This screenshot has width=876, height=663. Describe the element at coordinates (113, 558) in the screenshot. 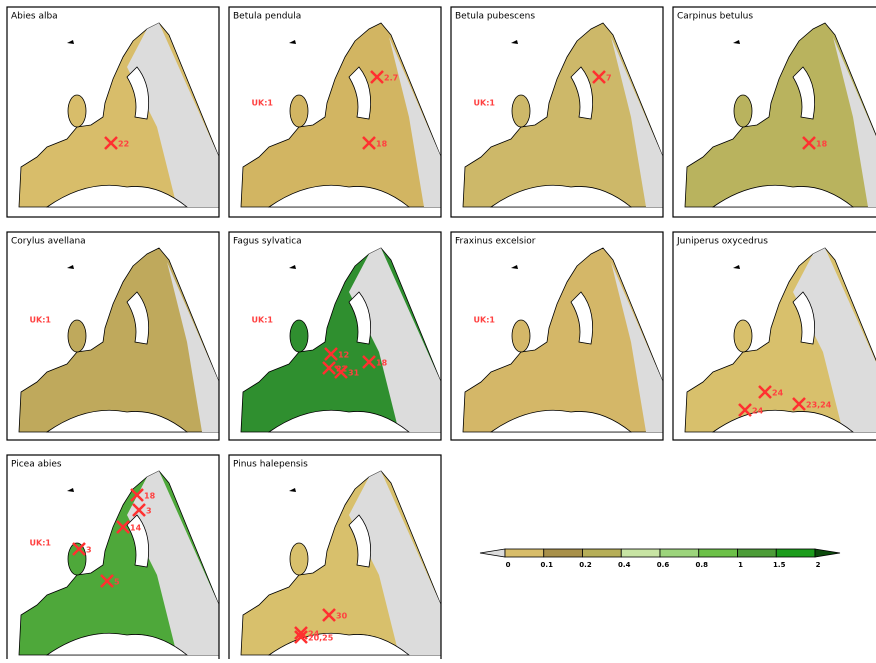

I see `map-body: Picea abies UK:1 3 18 3 14 5` at that location.